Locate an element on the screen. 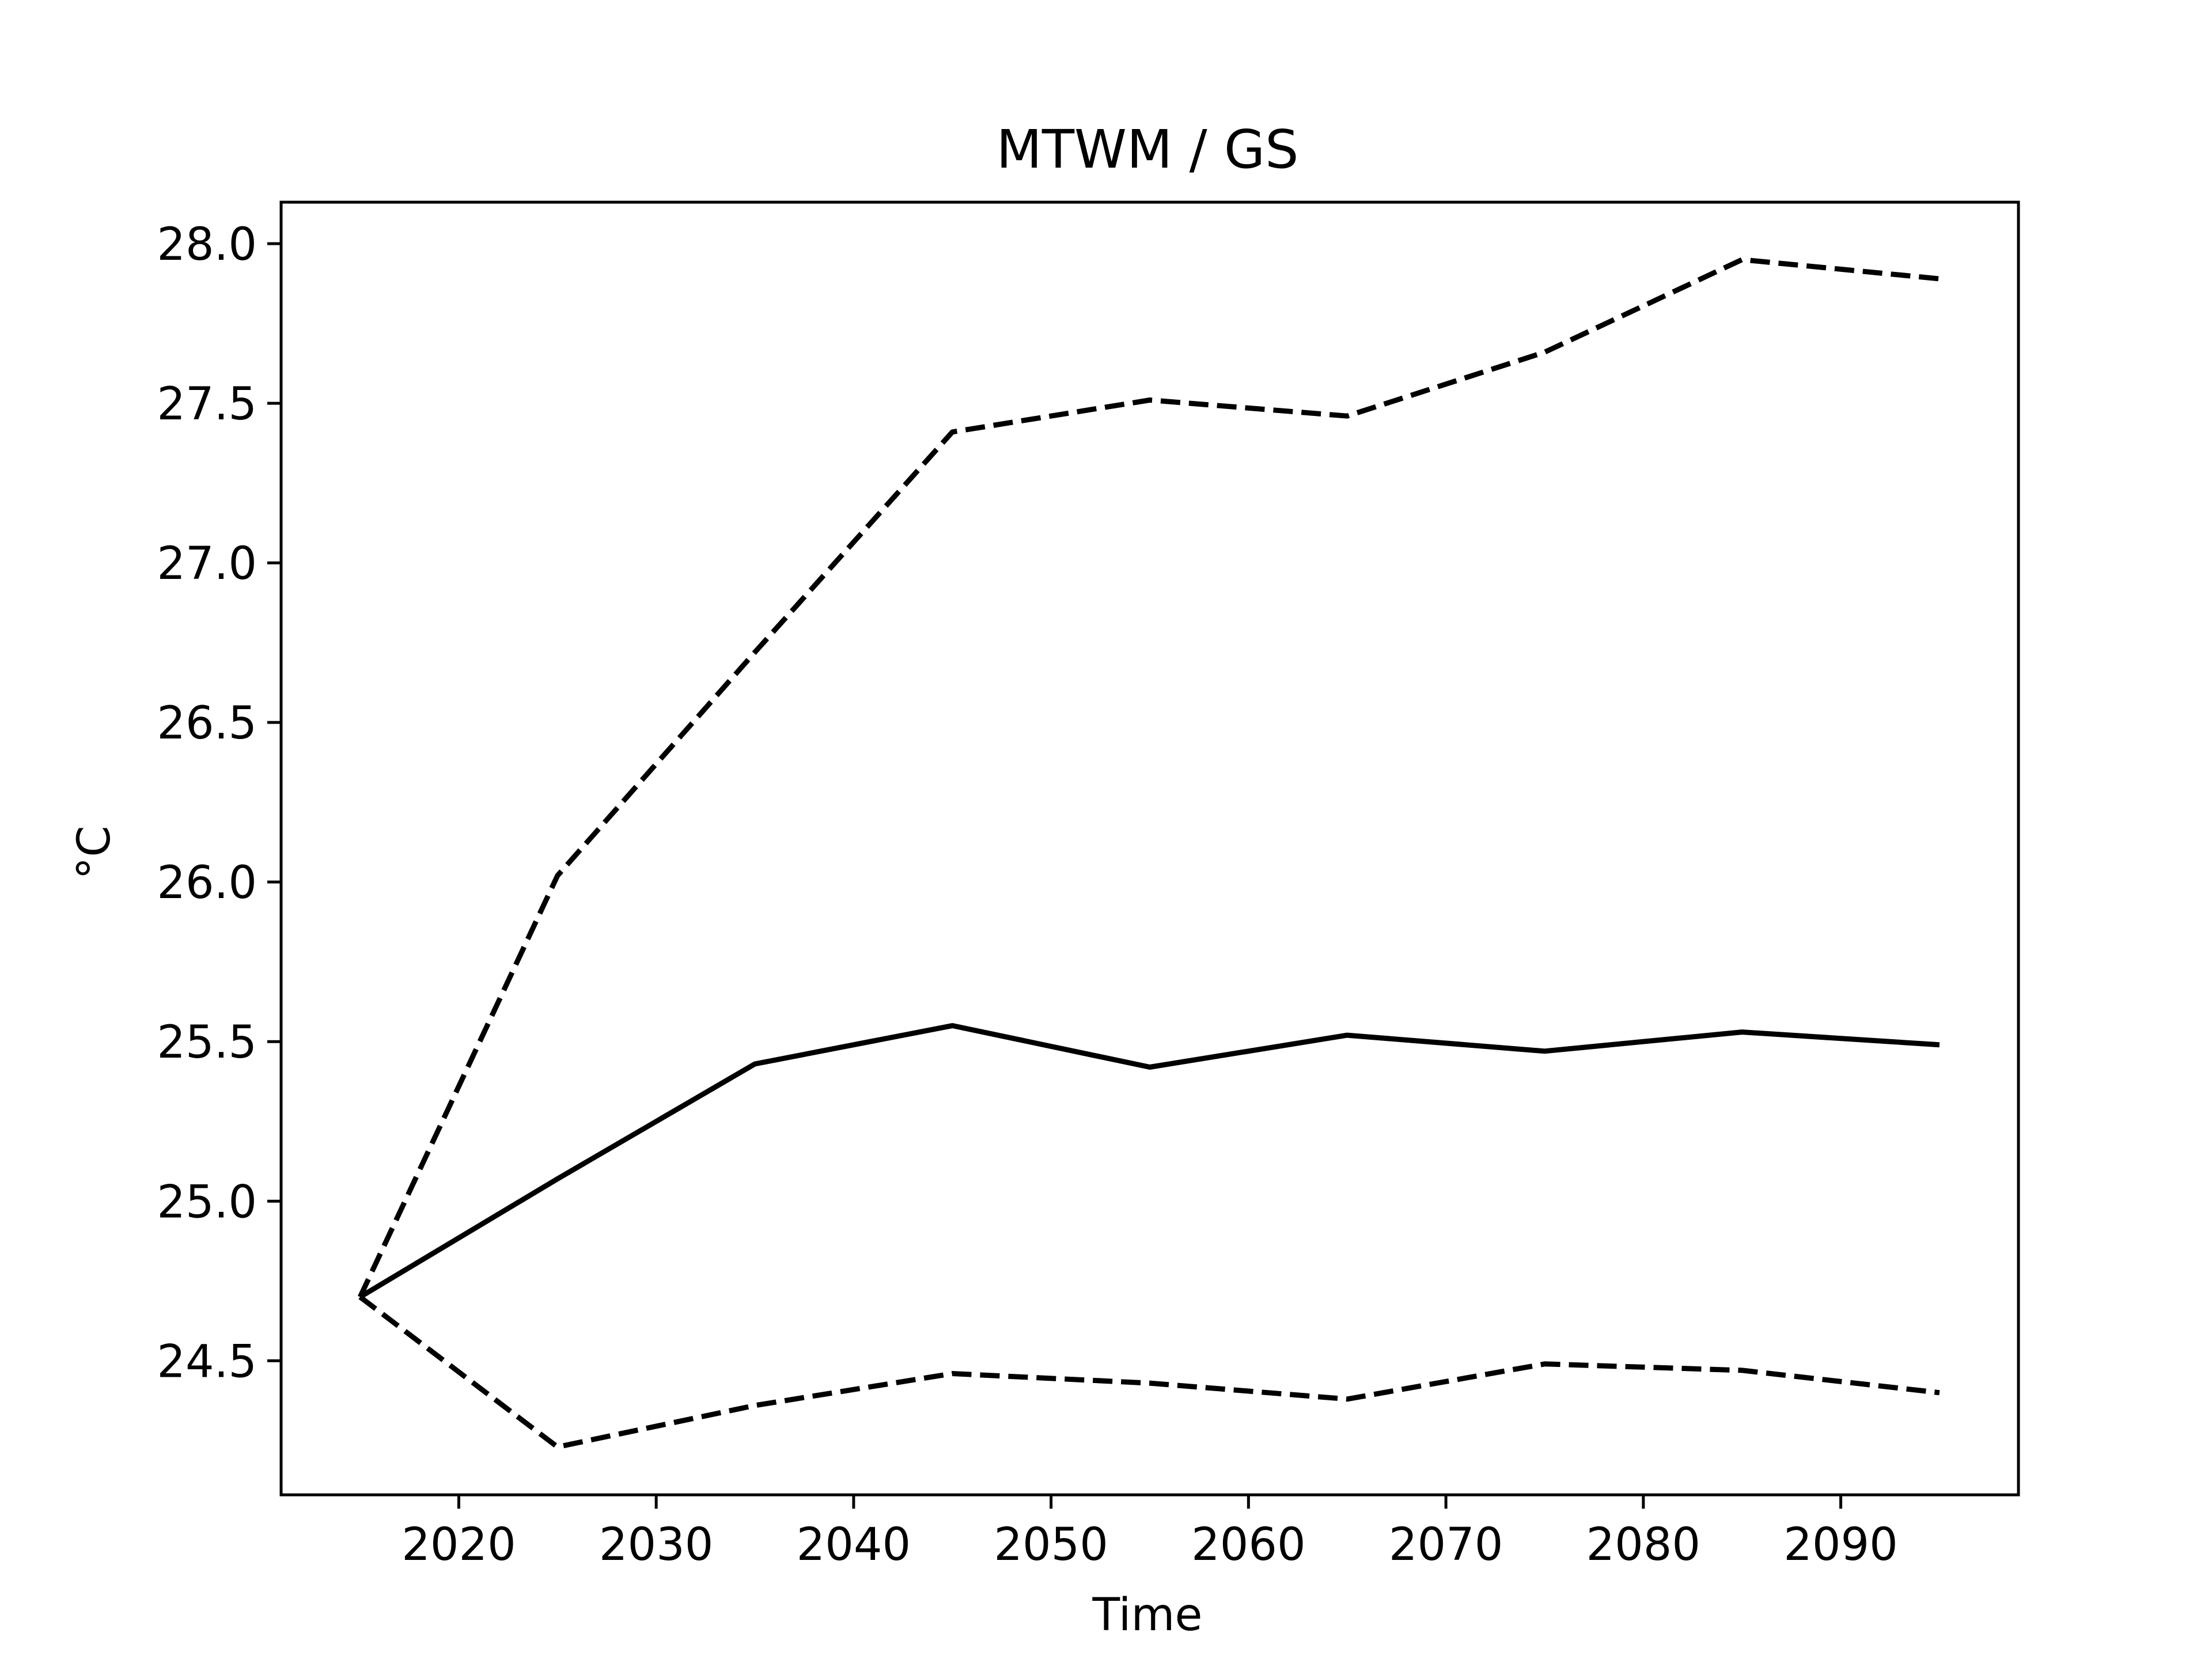 The height and width of the screenshot is (1659, 2212). y-axis: 24.5 25.0 25.5 26.0 26.5 27.0 27.5 28.0 is located at coordinates (219, 803).